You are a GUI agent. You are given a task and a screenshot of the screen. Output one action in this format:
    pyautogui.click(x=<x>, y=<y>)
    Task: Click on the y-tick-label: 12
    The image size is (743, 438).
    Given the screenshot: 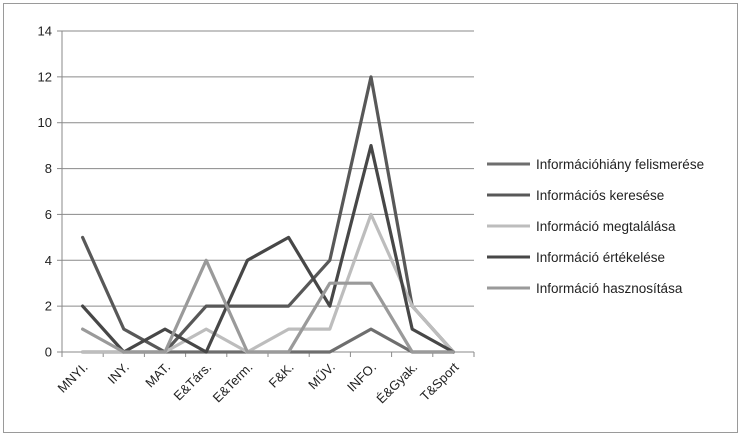 What is the action you would take?
    pyautogui.click(x=45, y=76)
    